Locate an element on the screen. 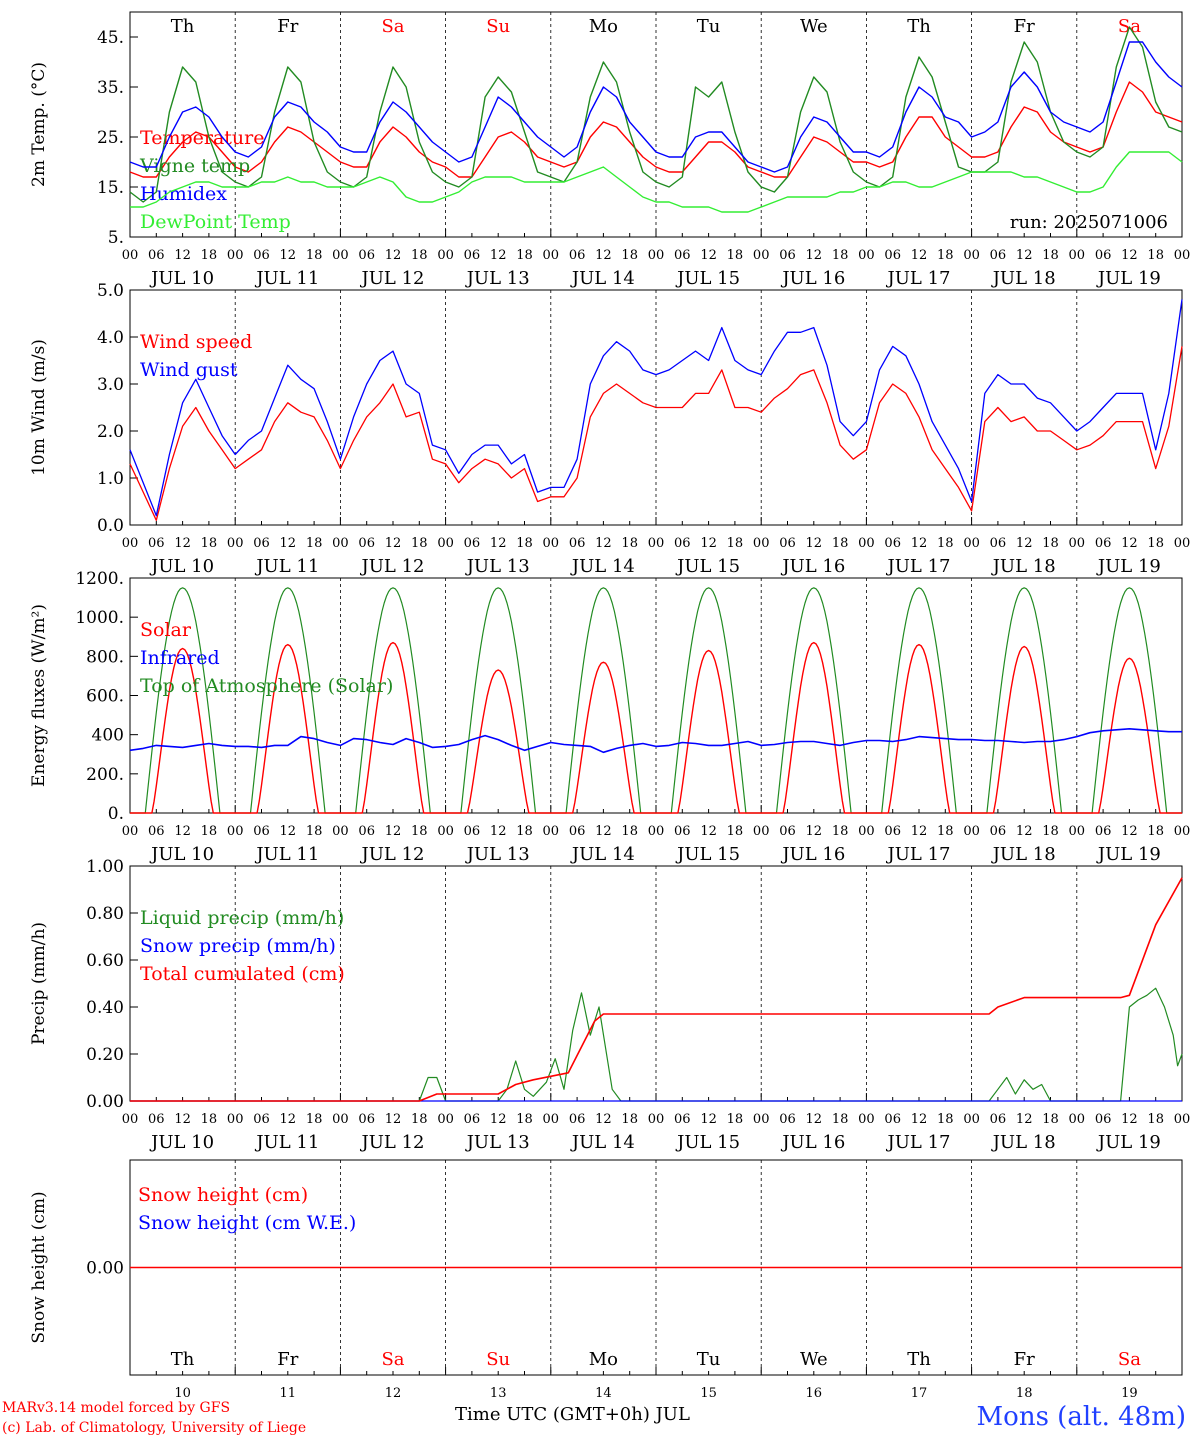 Image resolution: width=1194 pixels, height=1440 pixels. day-number-label: 16 is located at coordinates (814, 1393).